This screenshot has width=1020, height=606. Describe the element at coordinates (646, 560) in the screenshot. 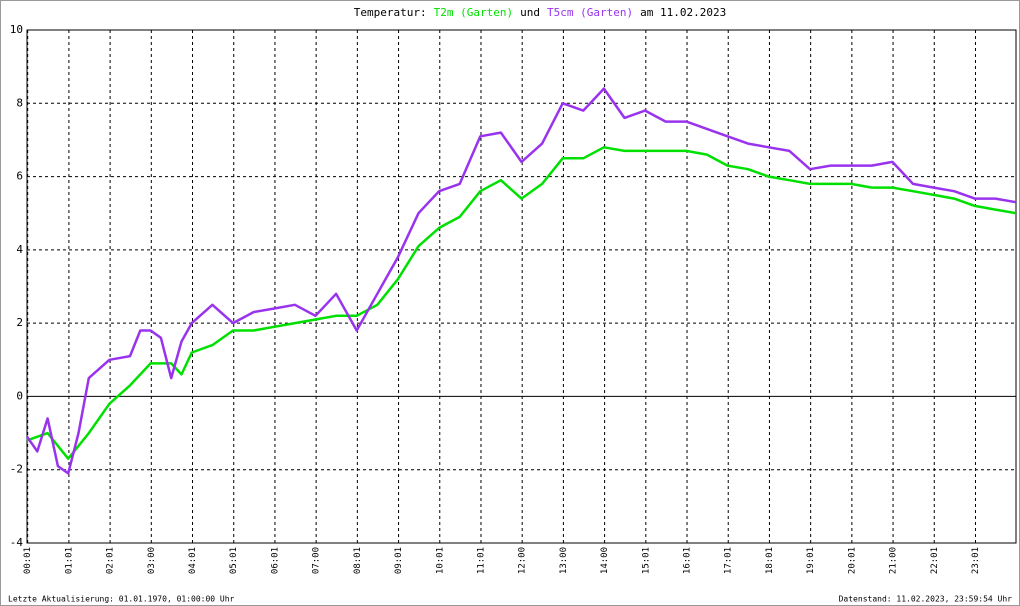

I see `x-tick-label: 15:01` at that location.